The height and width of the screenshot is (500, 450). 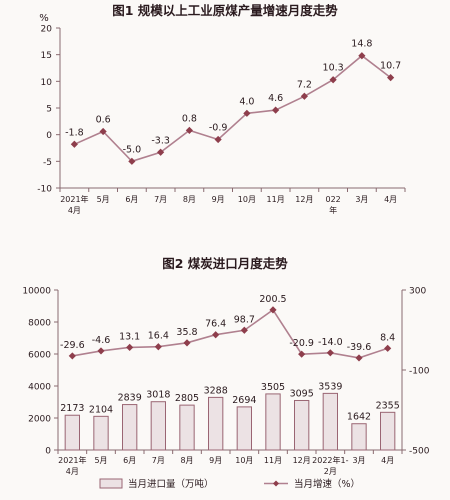 I want to click on chart1-data-label: 7.2, so click(x=304, y=84).